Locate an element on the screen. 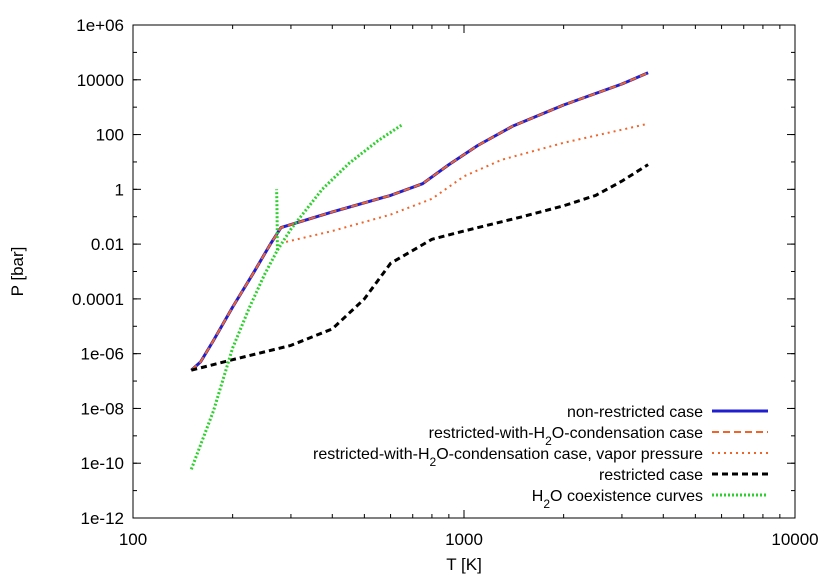 Image resolution: width=830 pixels, height=580 pixels. y-tick-label: 100 is located at coordinates (110, 135).